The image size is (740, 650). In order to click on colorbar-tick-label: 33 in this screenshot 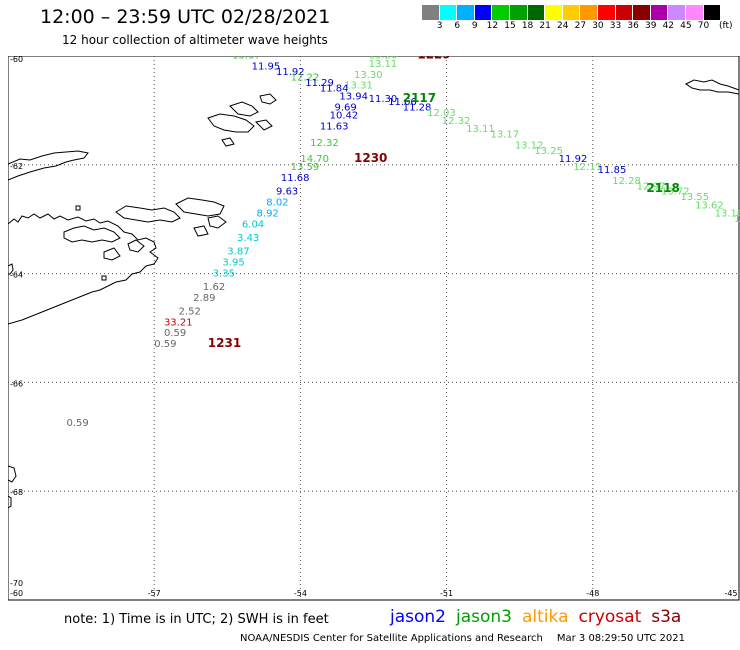, I will do `click(615, 26)`.